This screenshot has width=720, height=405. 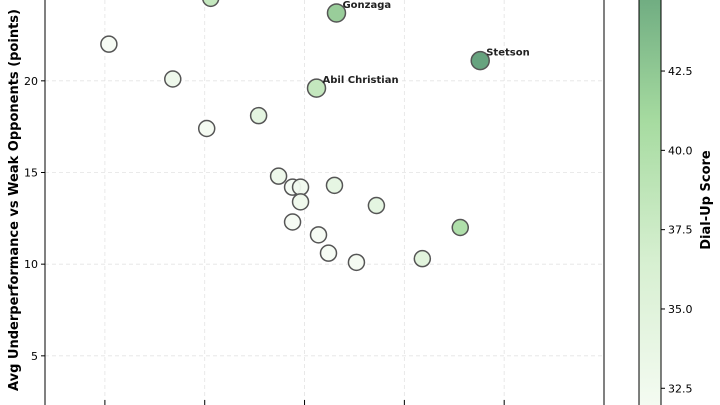 I want to click on colorbar-tick-label: 40.0, so click(x=680, y=150).